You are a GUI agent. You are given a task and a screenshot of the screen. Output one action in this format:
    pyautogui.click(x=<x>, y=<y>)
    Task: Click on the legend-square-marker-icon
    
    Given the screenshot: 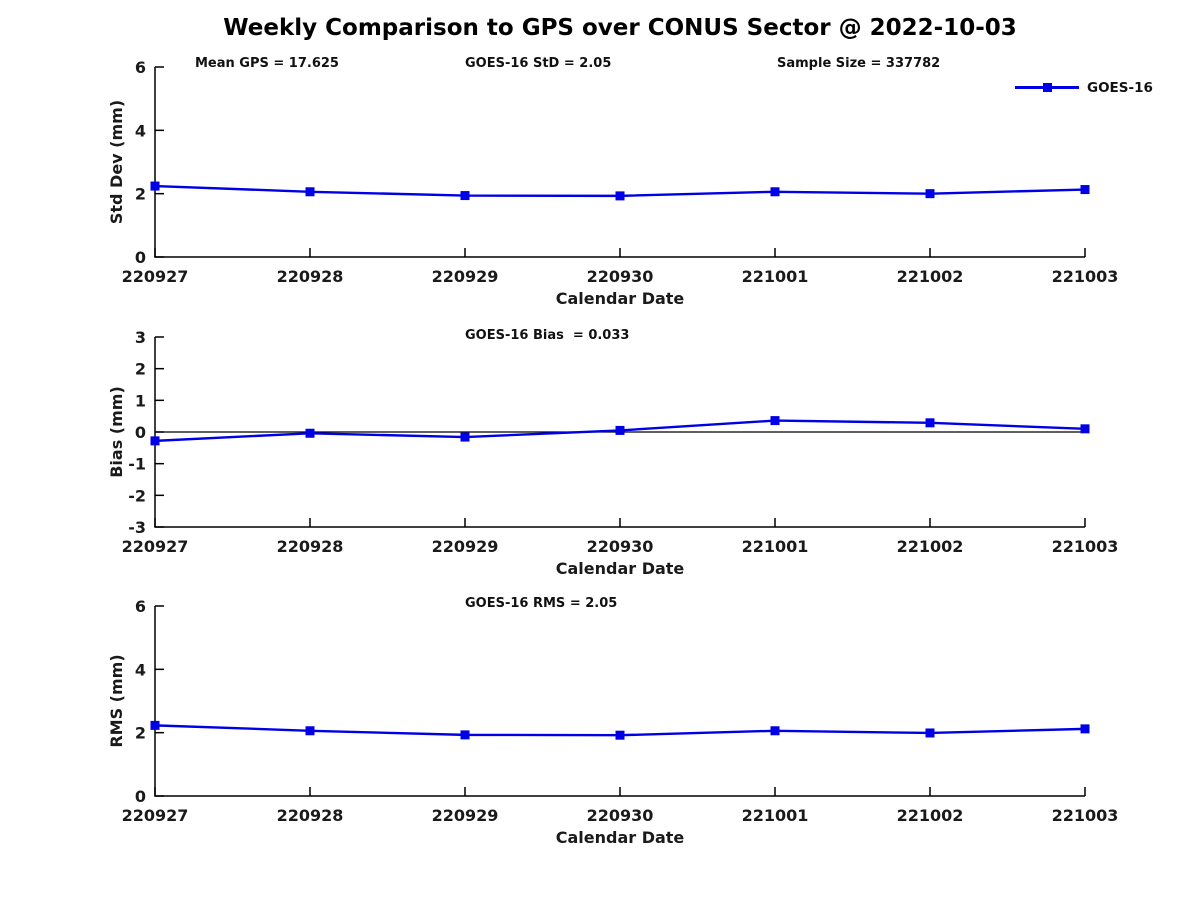 What is the action you would take?
    pyautogui.click(x=1047, y=87)
    